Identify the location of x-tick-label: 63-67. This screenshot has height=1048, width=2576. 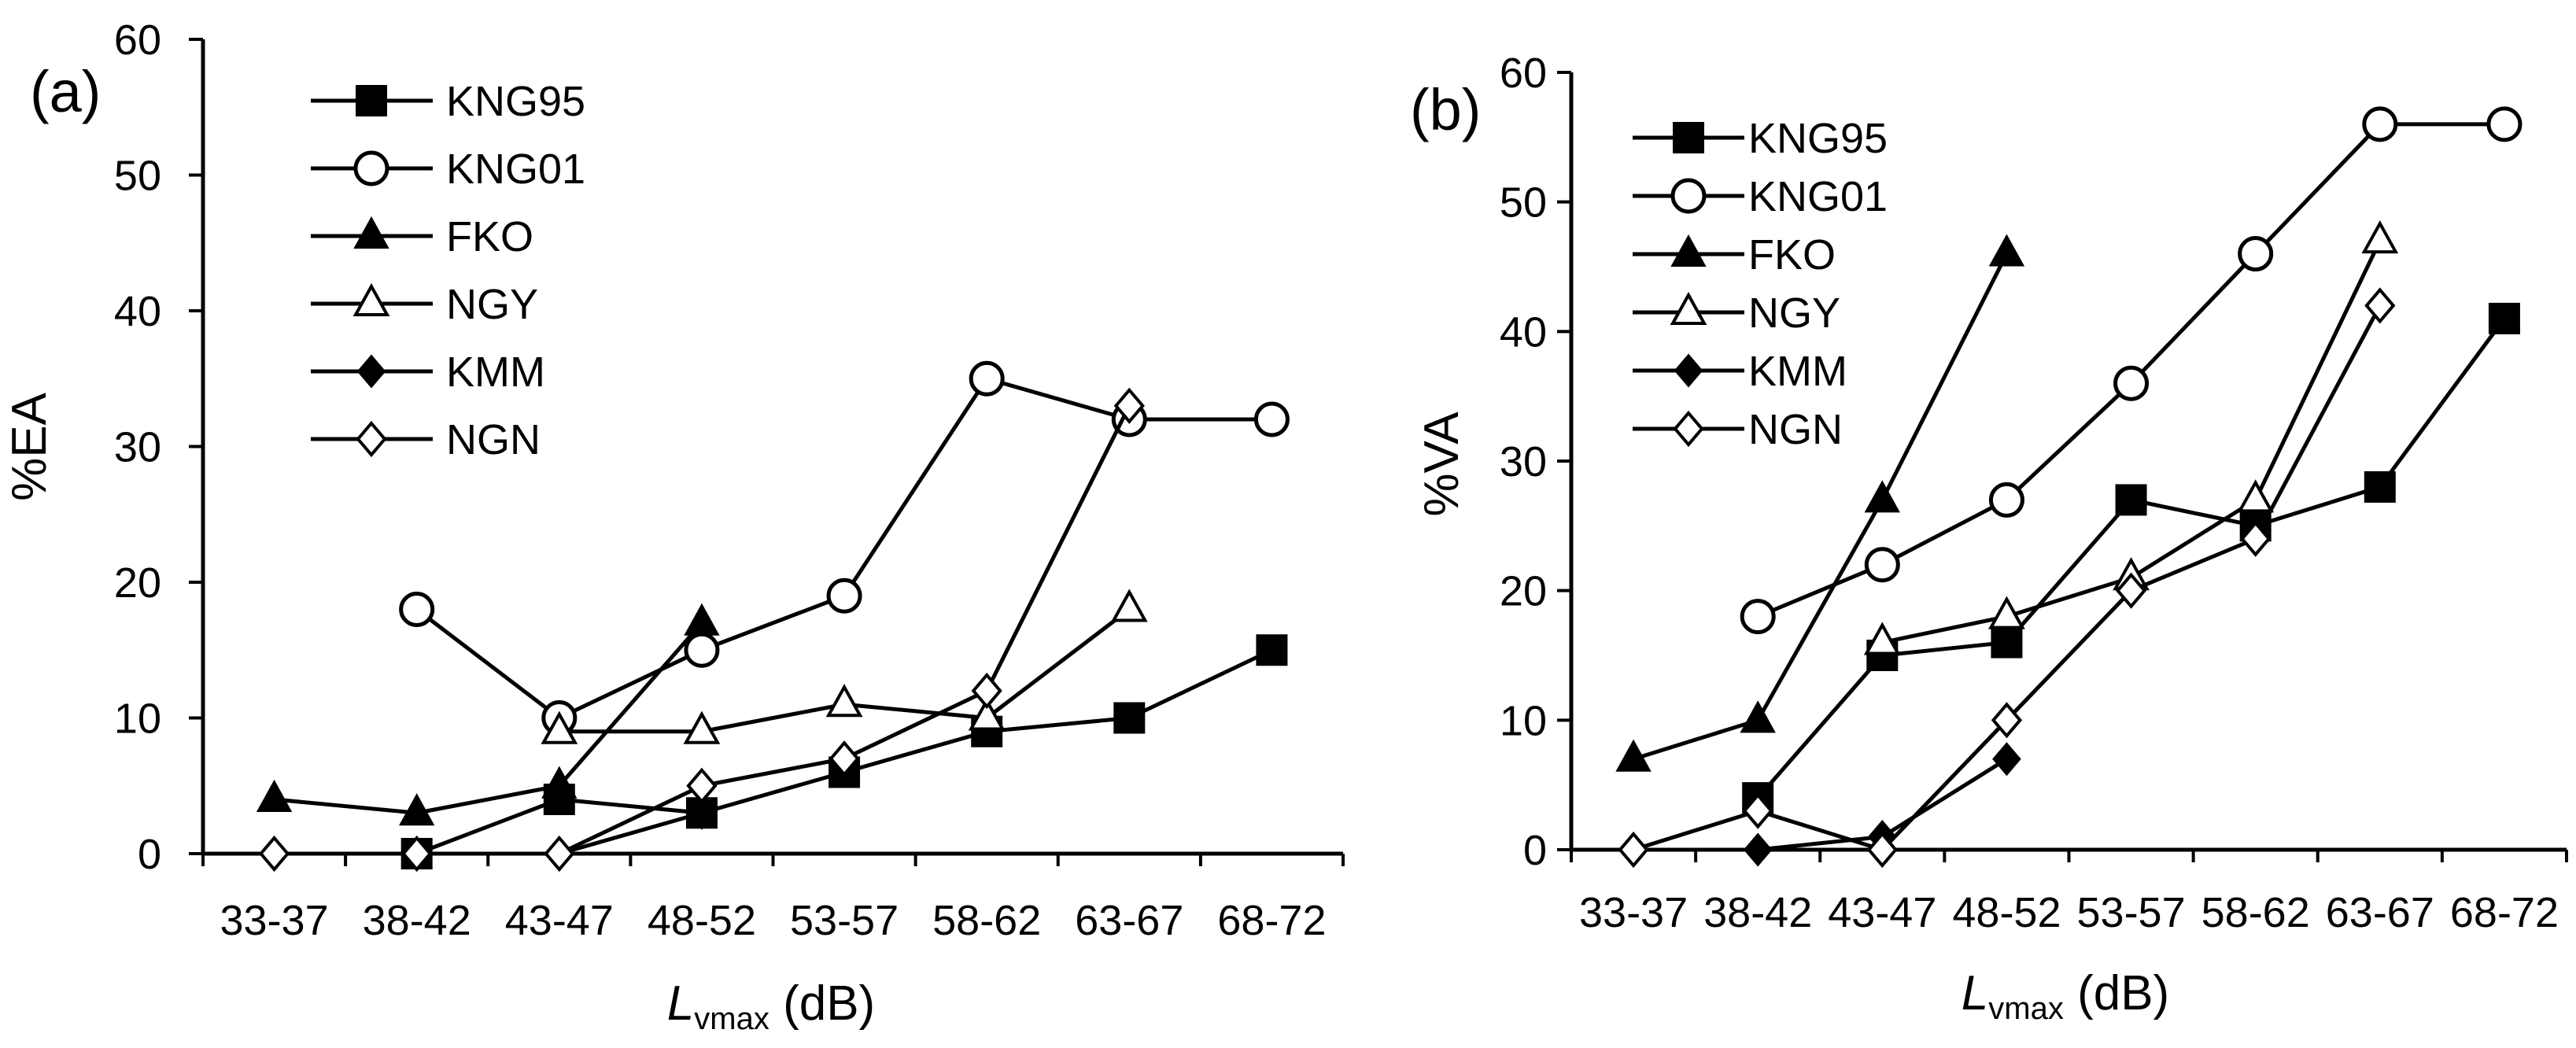
(1129, 921).